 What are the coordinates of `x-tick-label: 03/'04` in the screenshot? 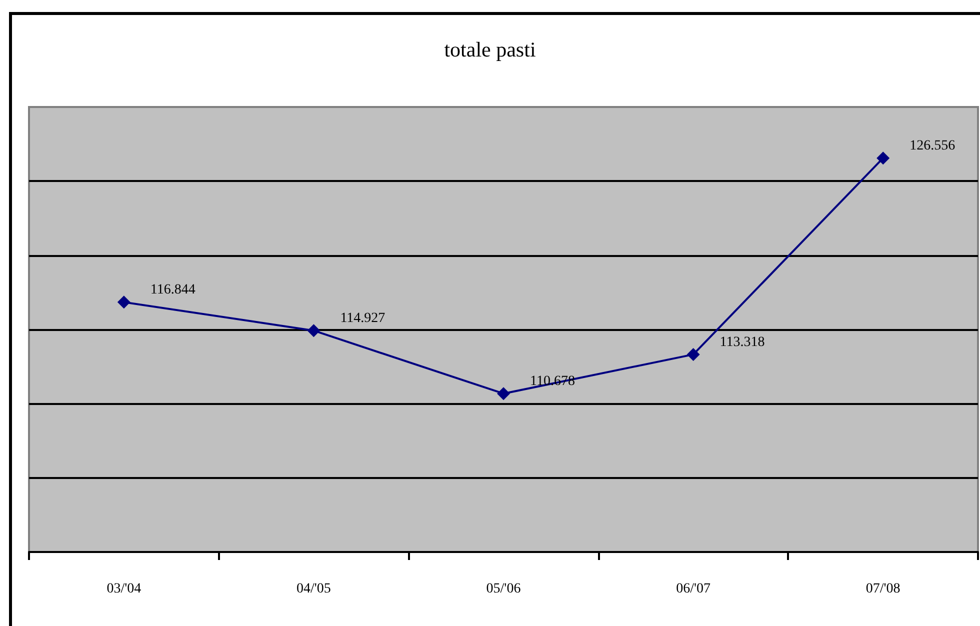 It's located at (124, 589).